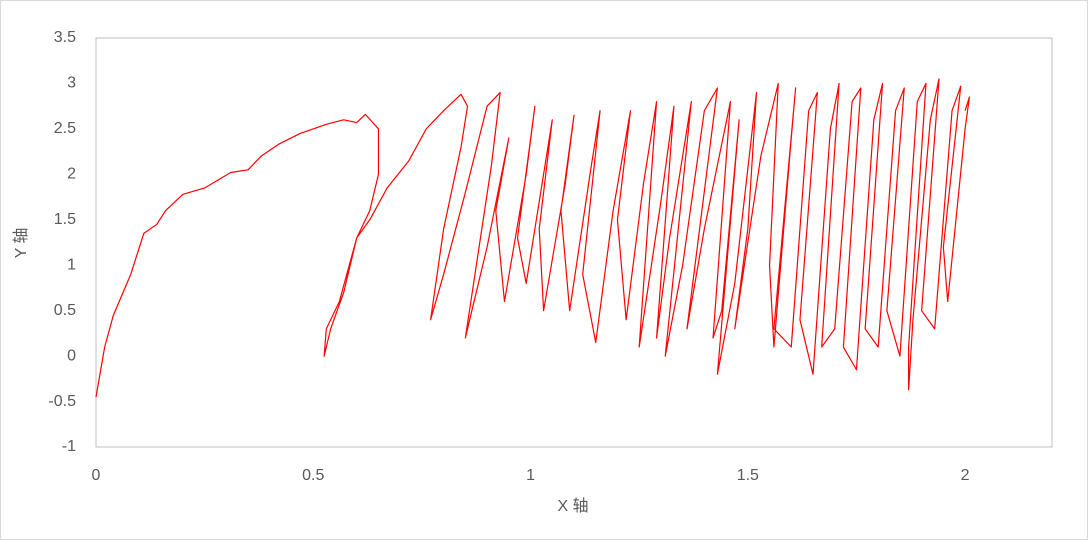 The image size is (1088, 540). Describe the element at coordinates (96, 475) in the screenshot. I see `x-tick-label: 0` at that location.